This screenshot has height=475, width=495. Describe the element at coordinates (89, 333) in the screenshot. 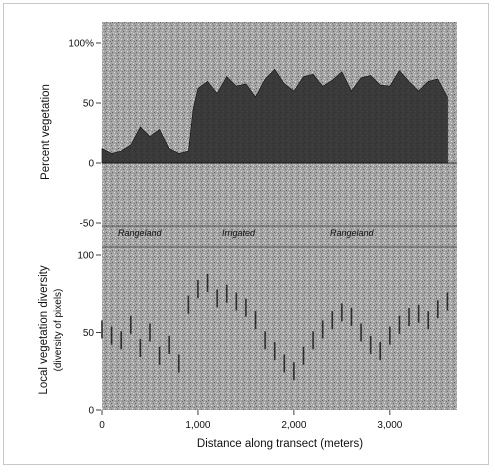

I see `bottom-y-tick-label: 50` at that location.